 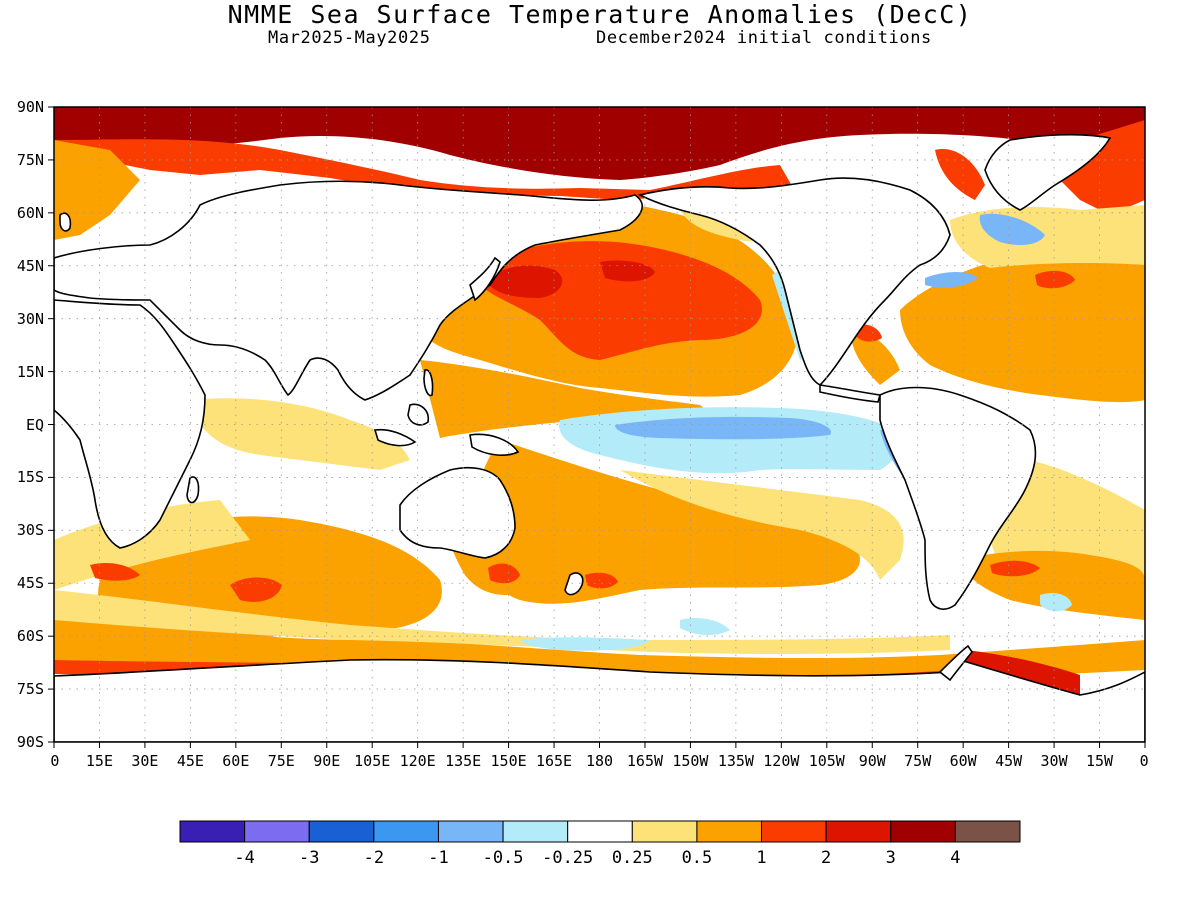 I want to click on lon-label: 90W, so click(x=872, y=761).